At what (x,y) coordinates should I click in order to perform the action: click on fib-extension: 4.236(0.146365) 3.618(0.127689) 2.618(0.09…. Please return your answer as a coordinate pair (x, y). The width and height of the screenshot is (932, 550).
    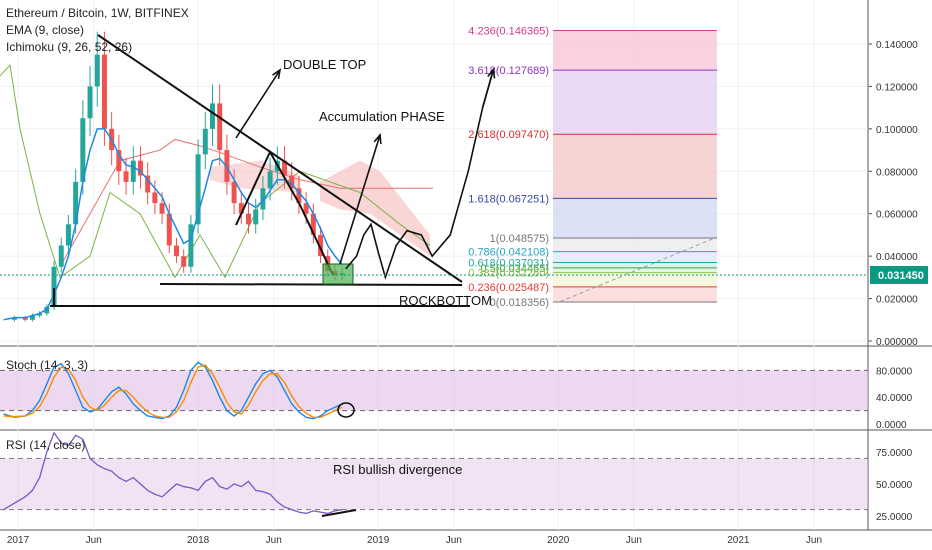
    Looking at the image, I should click on (593, 167).